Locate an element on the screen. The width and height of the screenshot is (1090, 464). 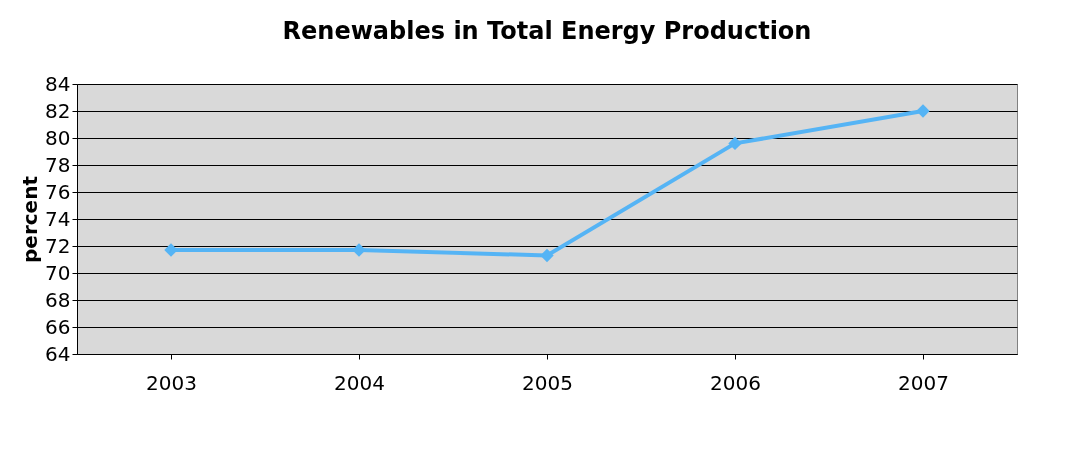
y-tick-label: 66 is located at coordinates (58, 326).